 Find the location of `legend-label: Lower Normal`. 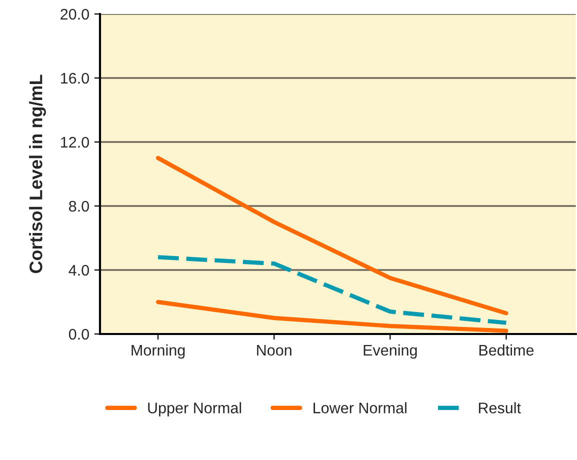

legend-label: Lower Normal is located at coordinates (360, 408).